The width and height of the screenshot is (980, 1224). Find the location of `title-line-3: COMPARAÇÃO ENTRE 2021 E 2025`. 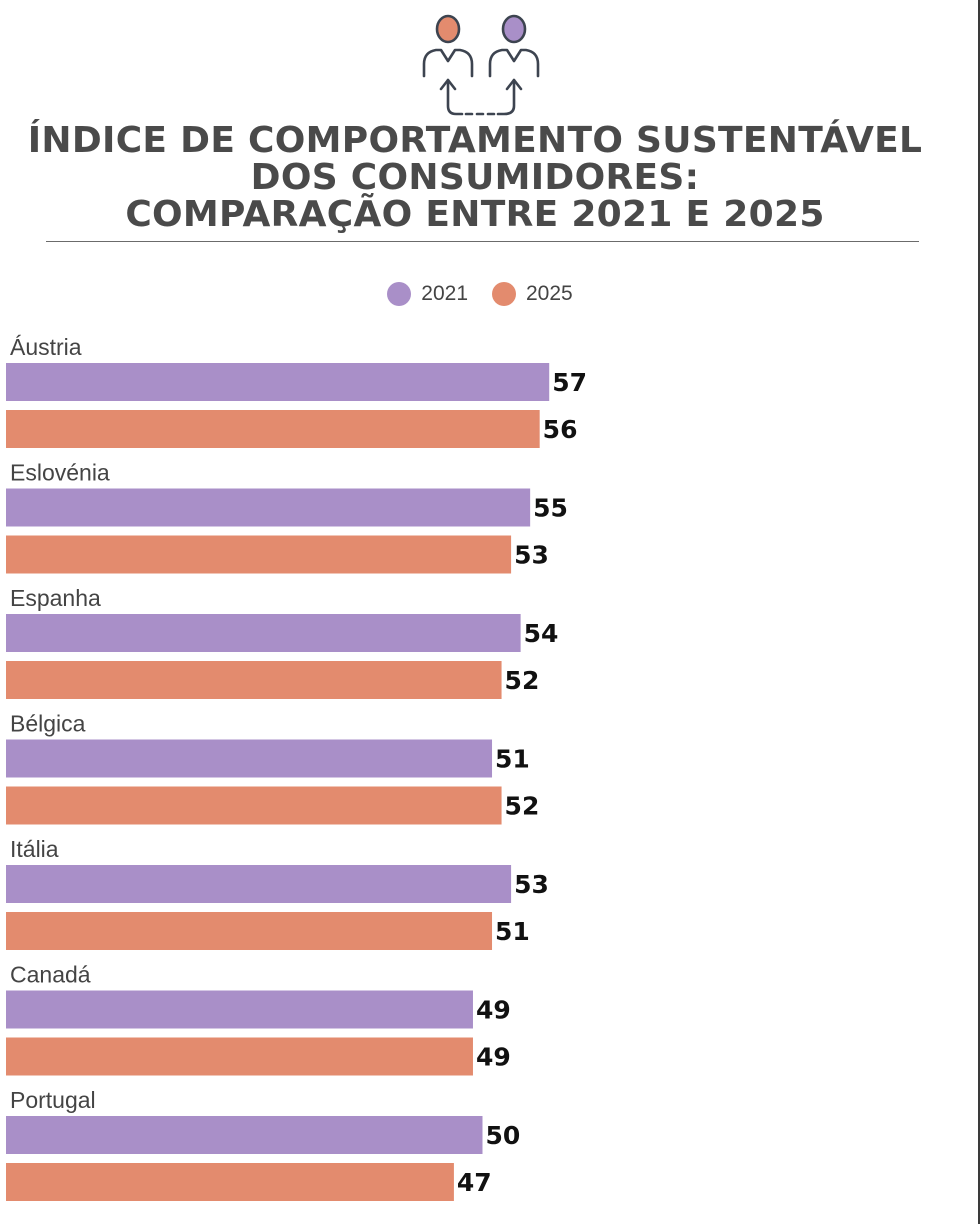

title-line-3: COMPARAÇÃO ENTRE 2021 E 2025 is located at coordinates (475, 214).